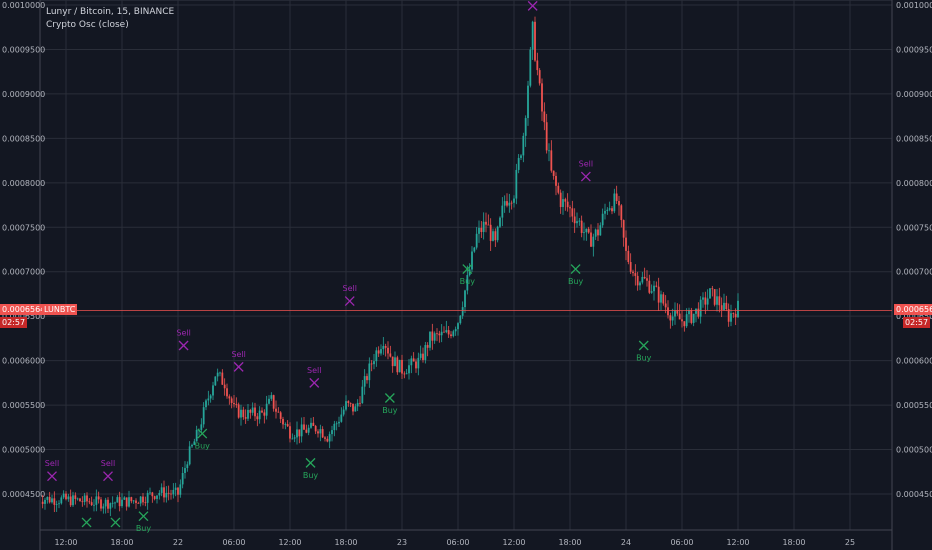 This screenshot has height=550, width=932. What do you see at coordinates (311, 475) in the screenshot?
I see `buy-signal-label: Buy` at bounding box center [311, 475].